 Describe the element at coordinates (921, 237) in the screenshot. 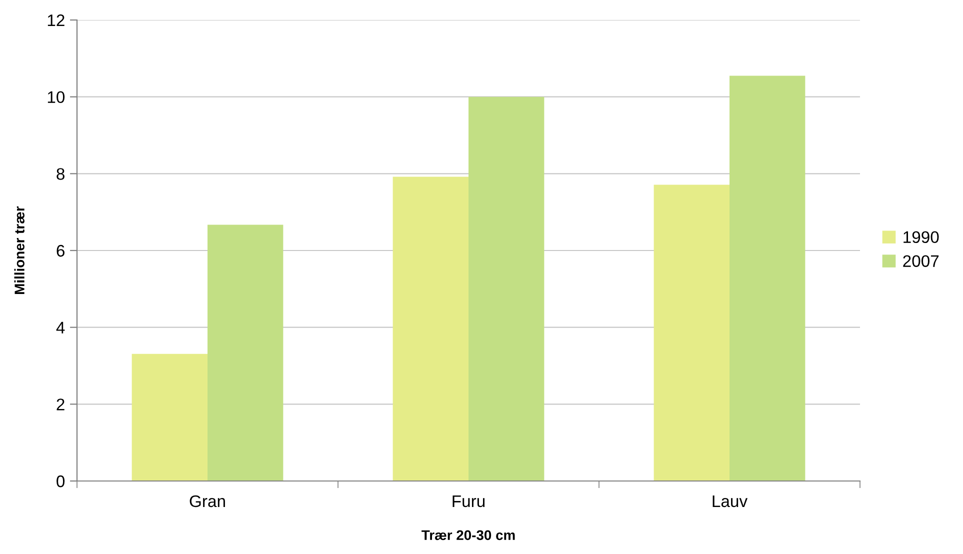

I see `legend-label: 1990` at that location.